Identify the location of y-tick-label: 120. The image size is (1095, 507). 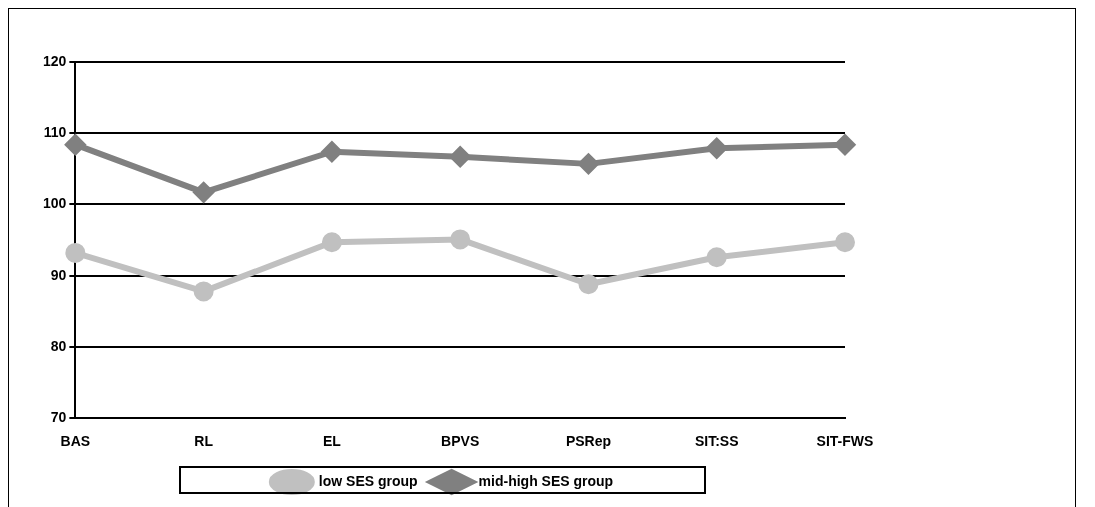
(55, 60).